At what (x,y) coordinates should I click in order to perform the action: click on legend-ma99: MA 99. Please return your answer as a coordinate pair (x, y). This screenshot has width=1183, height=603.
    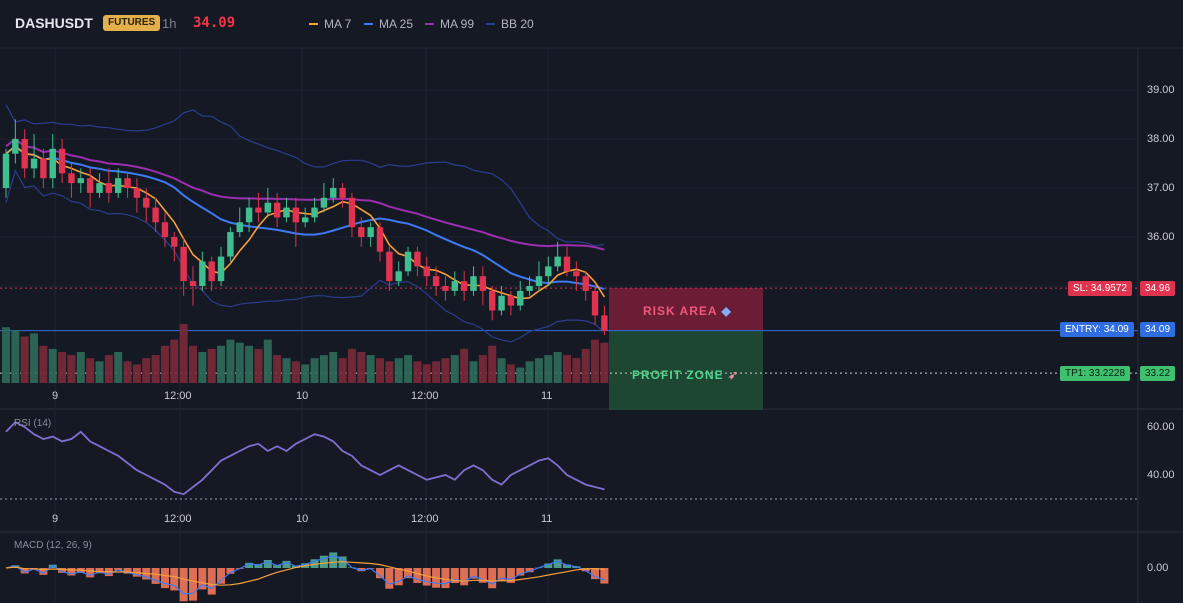
    Looking at the image, I should click on (449, 24).